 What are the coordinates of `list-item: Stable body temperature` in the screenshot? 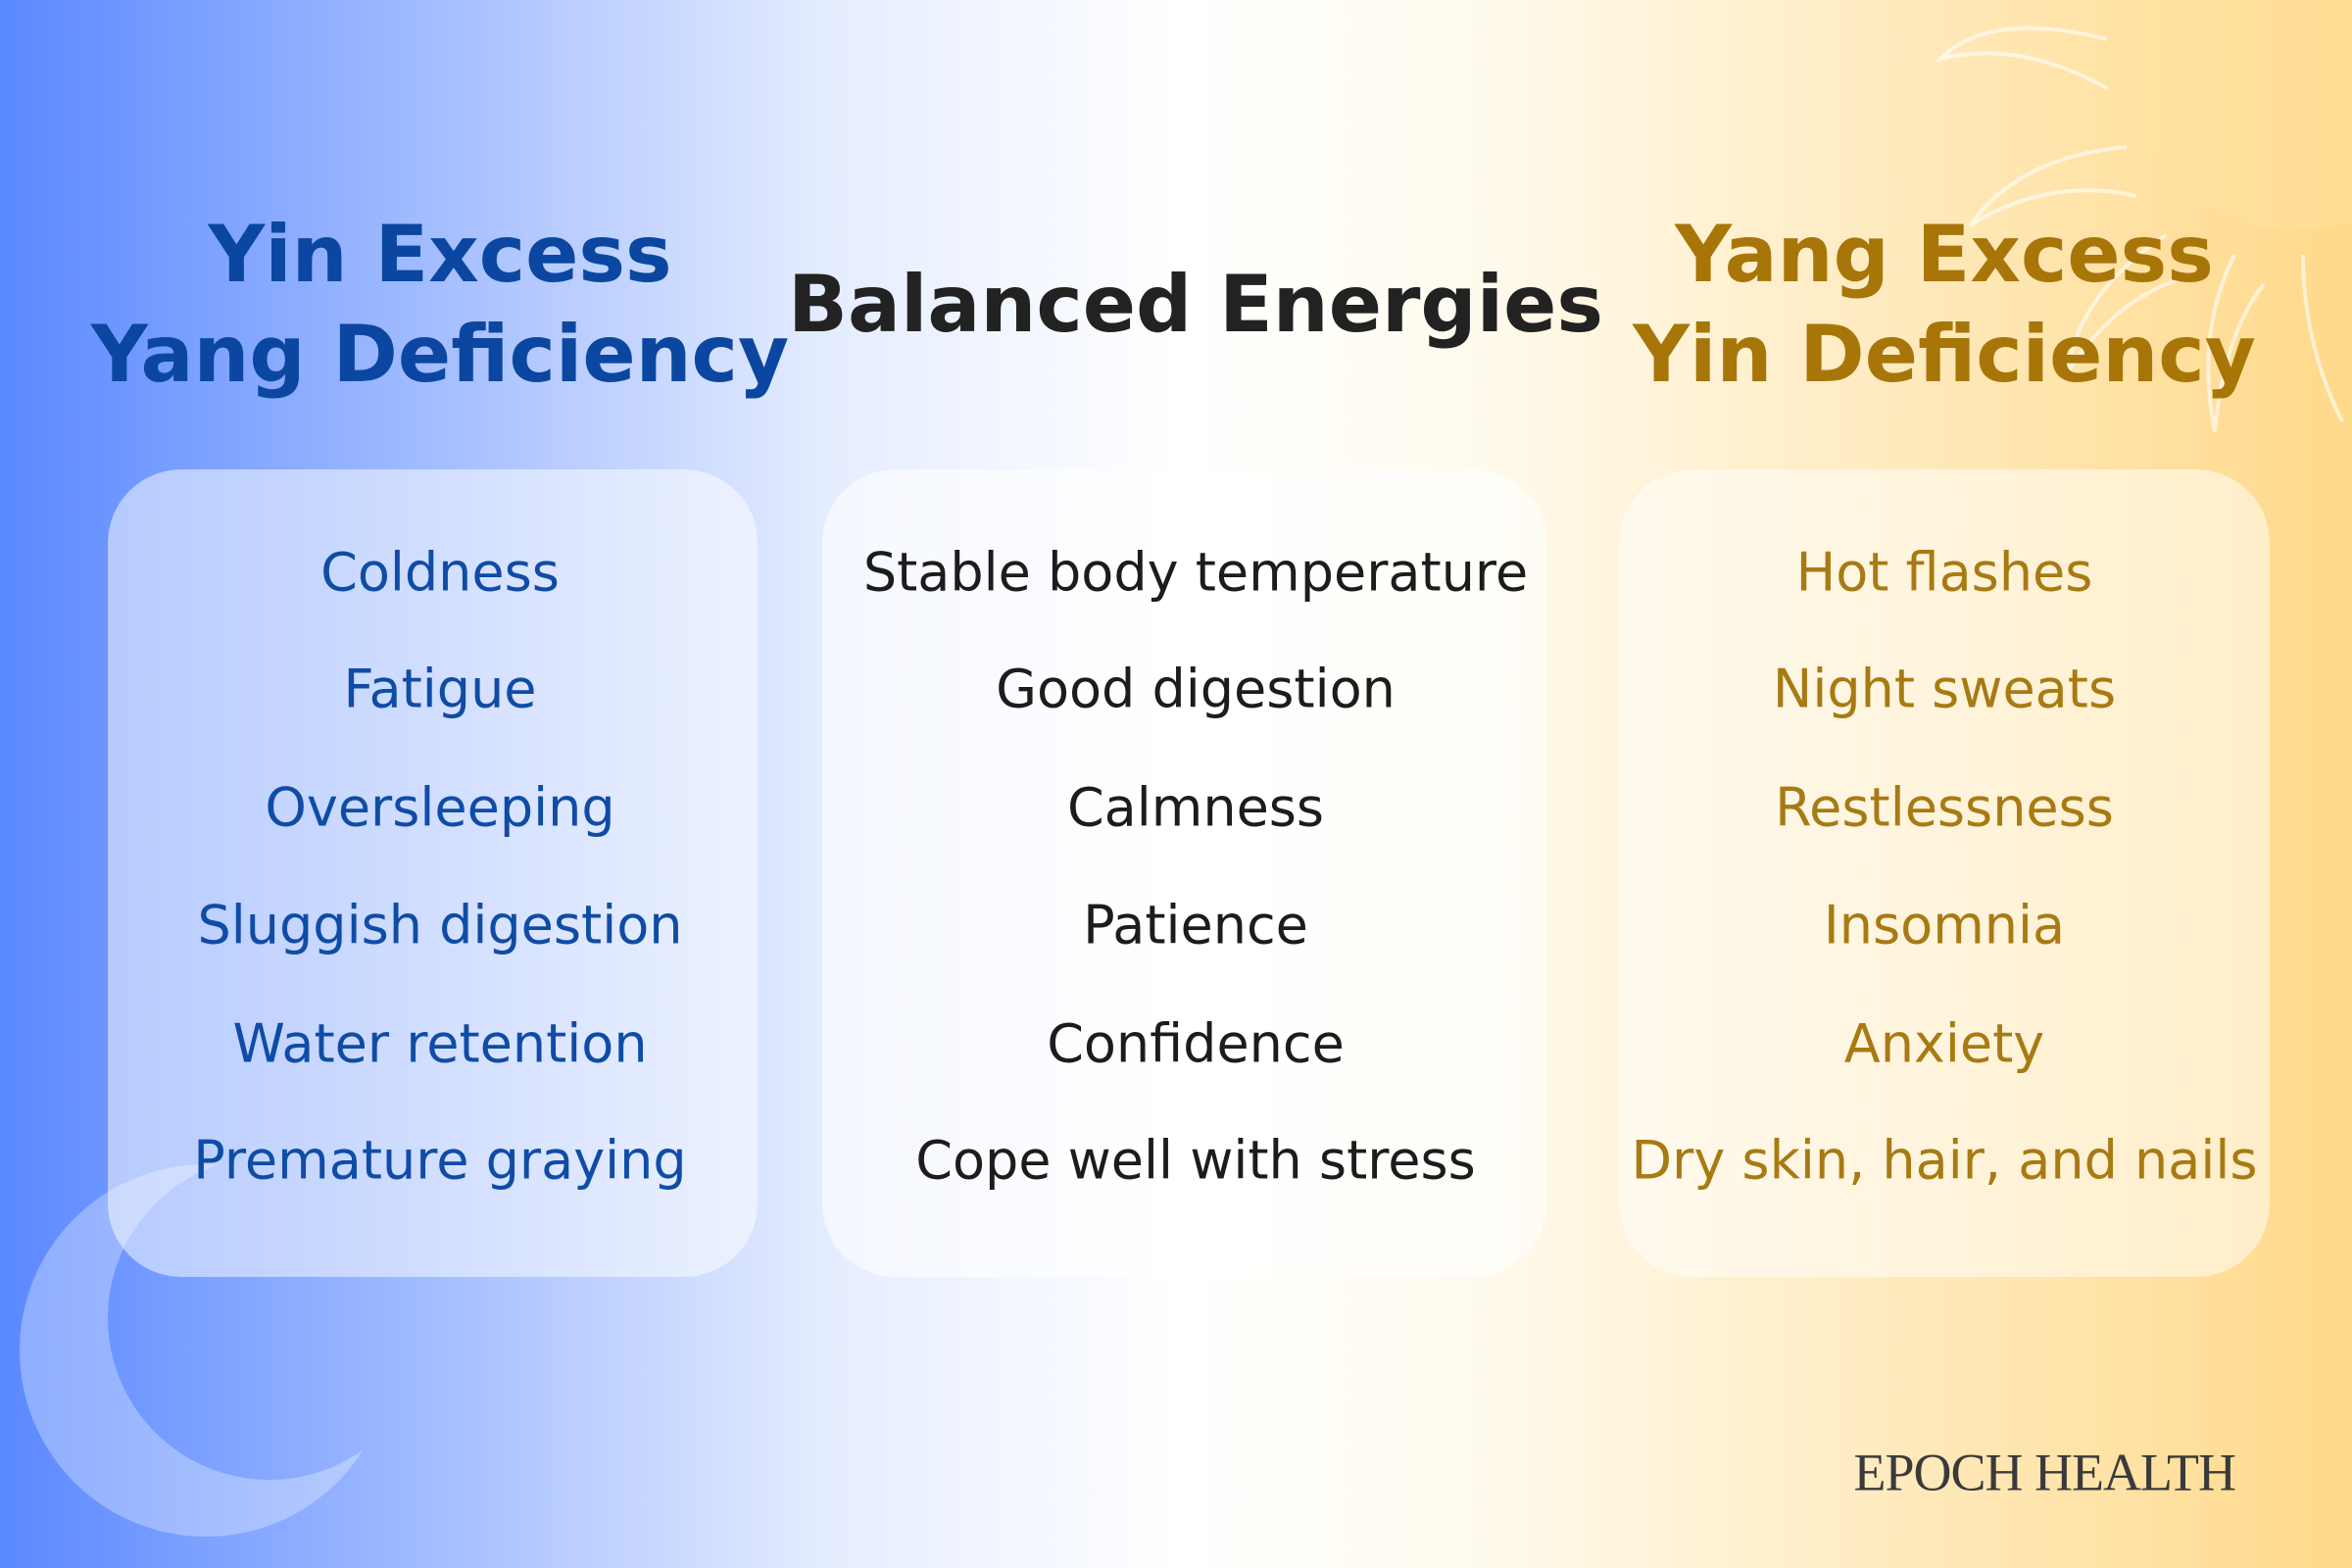 It's located at (1195, 573).